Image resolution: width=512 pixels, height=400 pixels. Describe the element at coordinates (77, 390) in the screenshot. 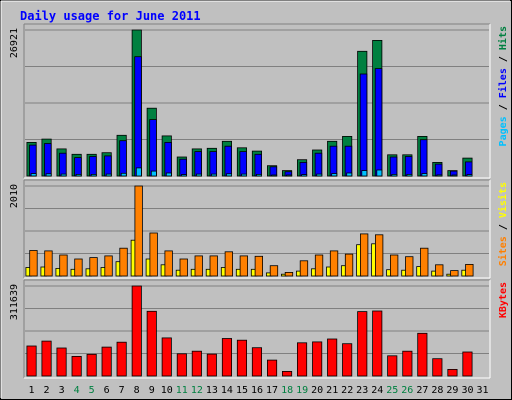

I see `x-tick-label-day-4: 4` at that location.